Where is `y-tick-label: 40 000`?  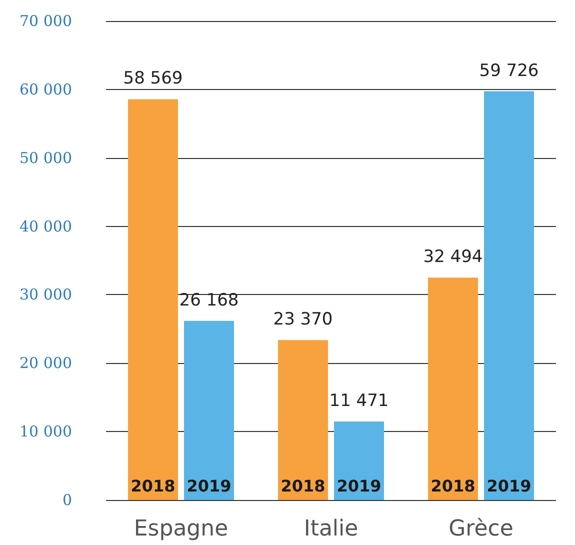 y-tick-label: 40 000 is located at coordinates (46, 226).